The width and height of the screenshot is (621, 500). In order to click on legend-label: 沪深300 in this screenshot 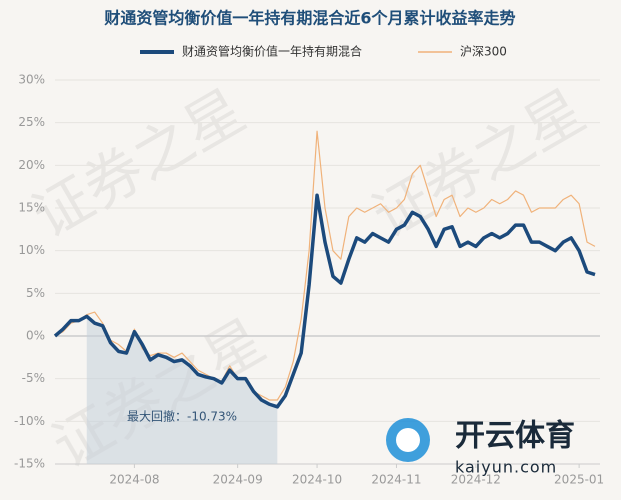, I will do `click(483, 52)`.